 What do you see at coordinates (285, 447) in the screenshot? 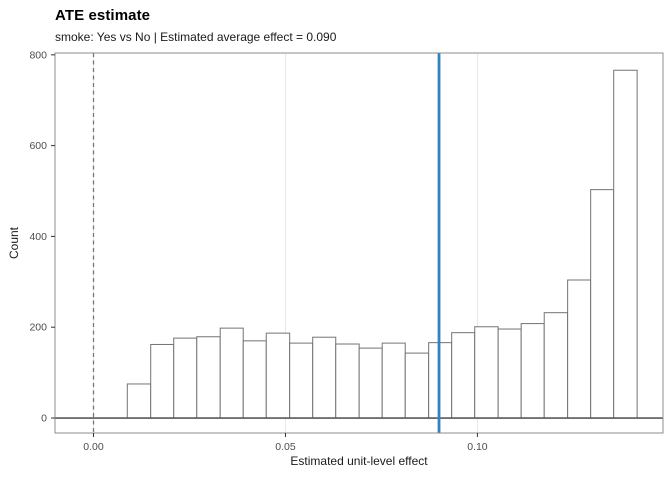
I see `x-tick-label: 0.05` at bounding box center [285, 447].